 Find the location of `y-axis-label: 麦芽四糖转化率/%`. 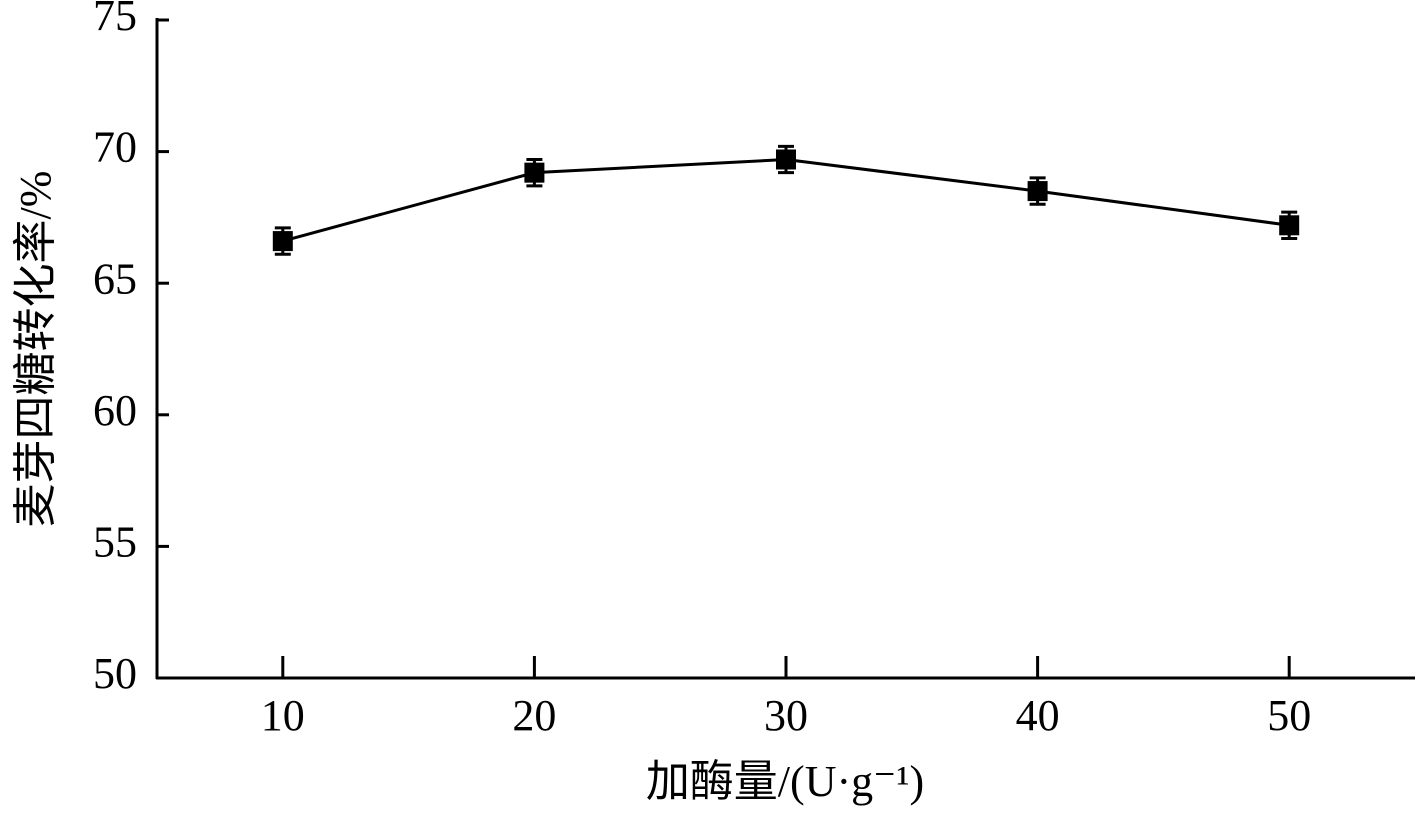

y-axis-label: 麦芽四糖转化率/% is located at coordinates (35, 349).